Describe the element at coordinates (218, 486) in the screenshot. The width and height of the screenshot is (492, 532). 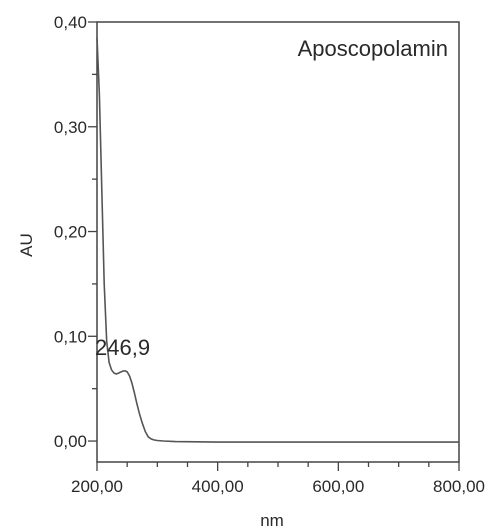
I see `x-tick-label: 400,00` at that location.